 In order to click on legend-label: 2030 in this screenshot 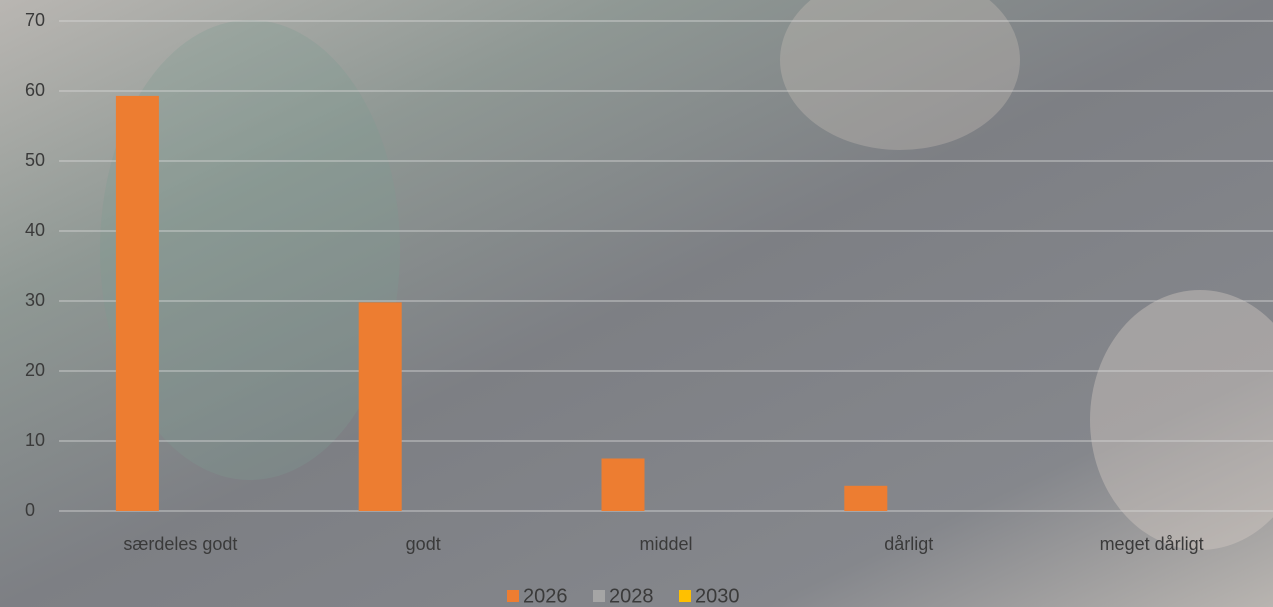, I will do `click(717, 596)`.